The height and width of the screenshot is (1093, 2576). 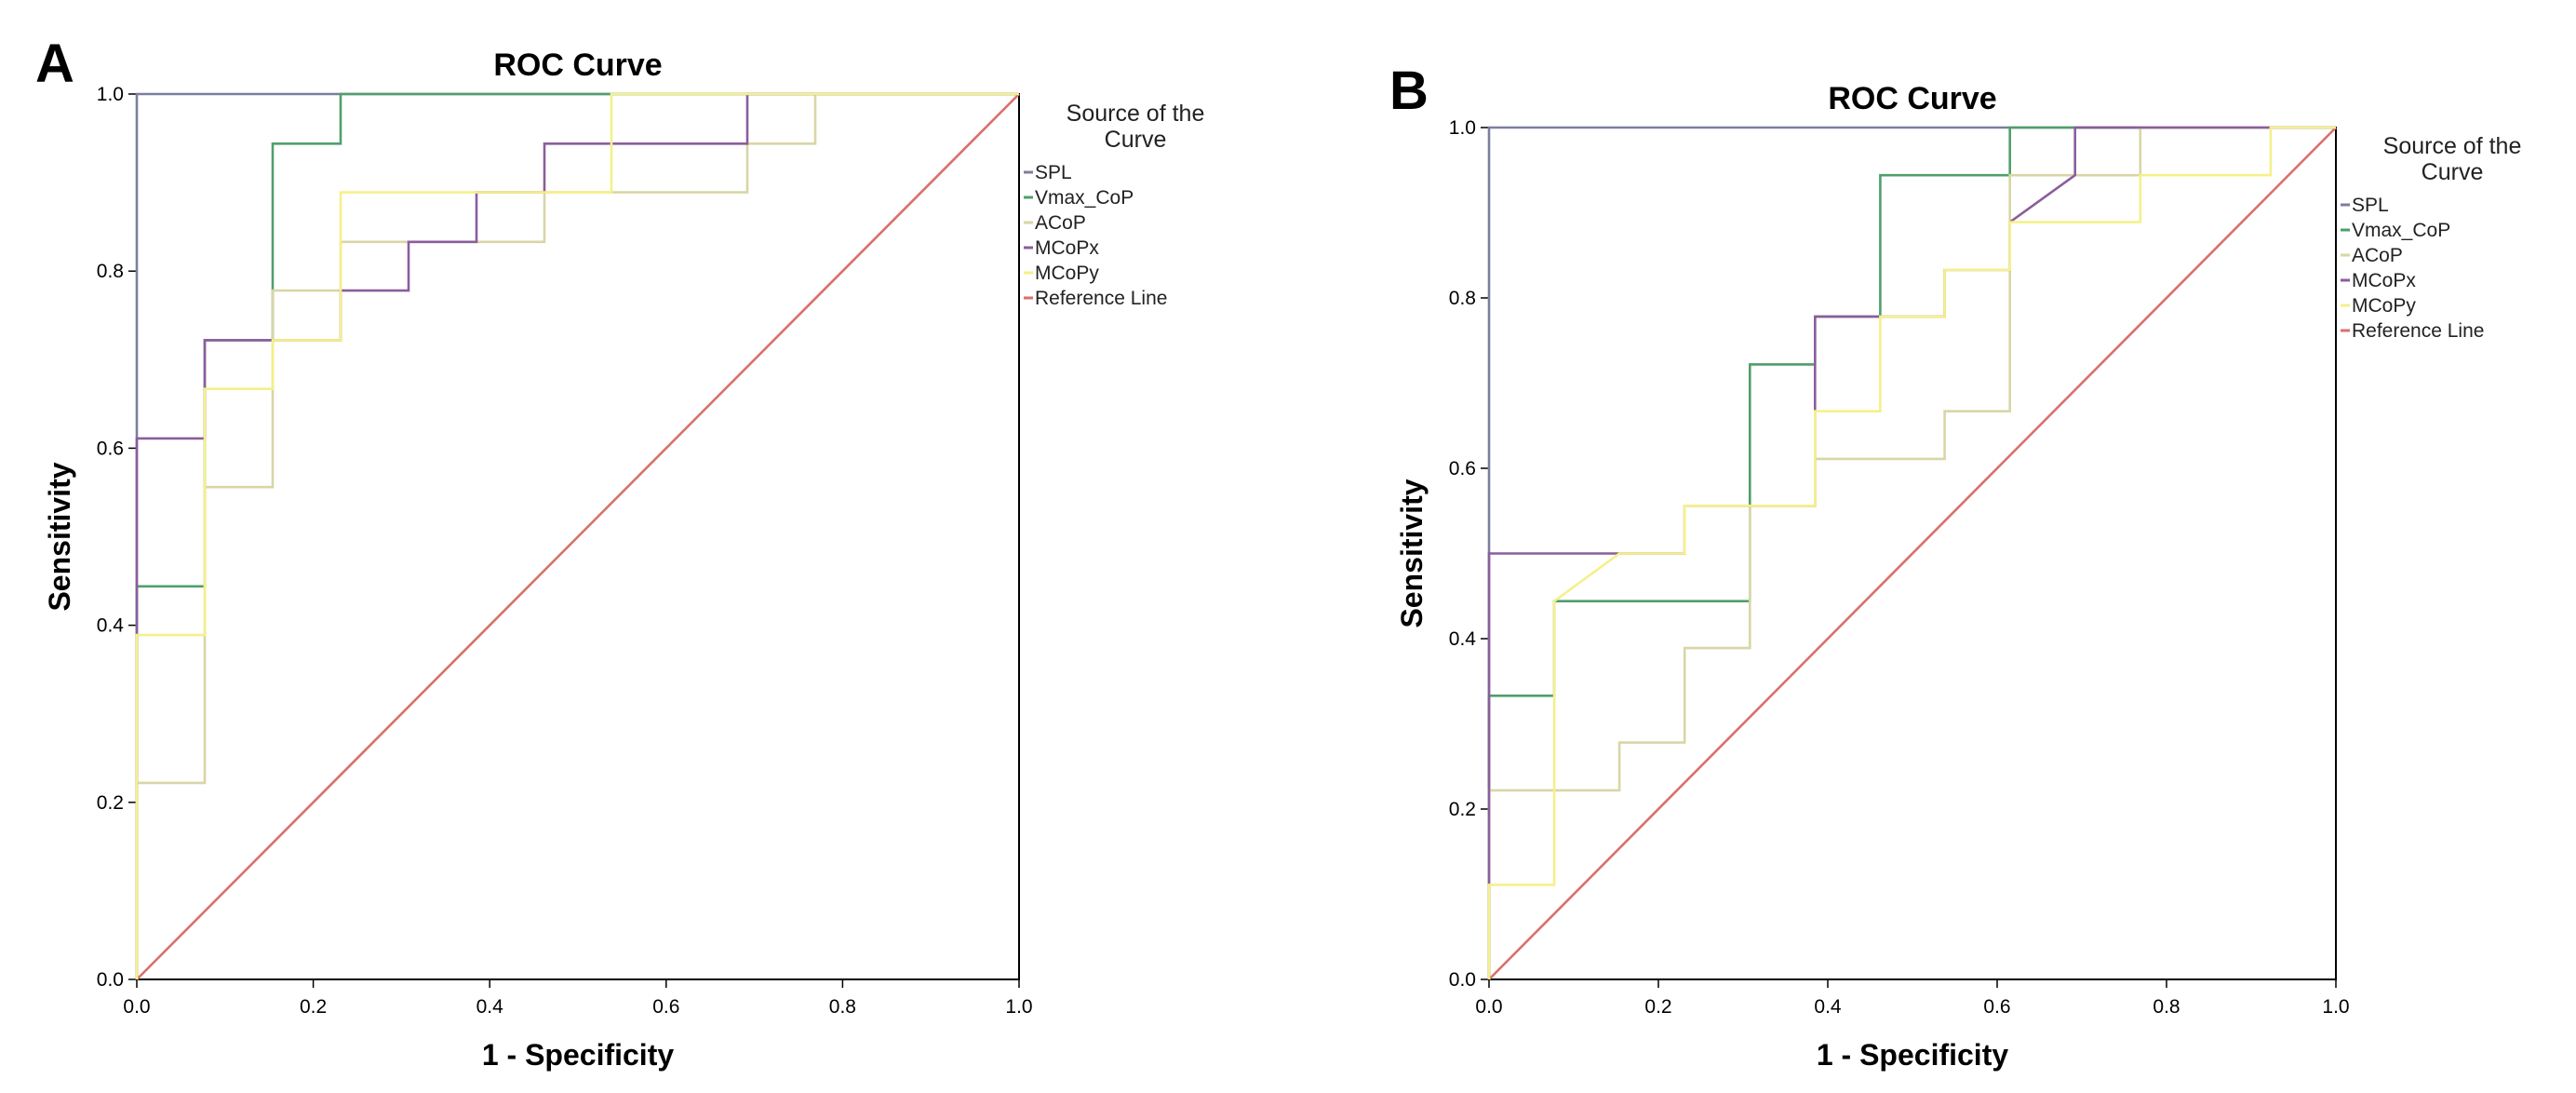 I want to click on panel-letter: A, so click(x=54, y=64).